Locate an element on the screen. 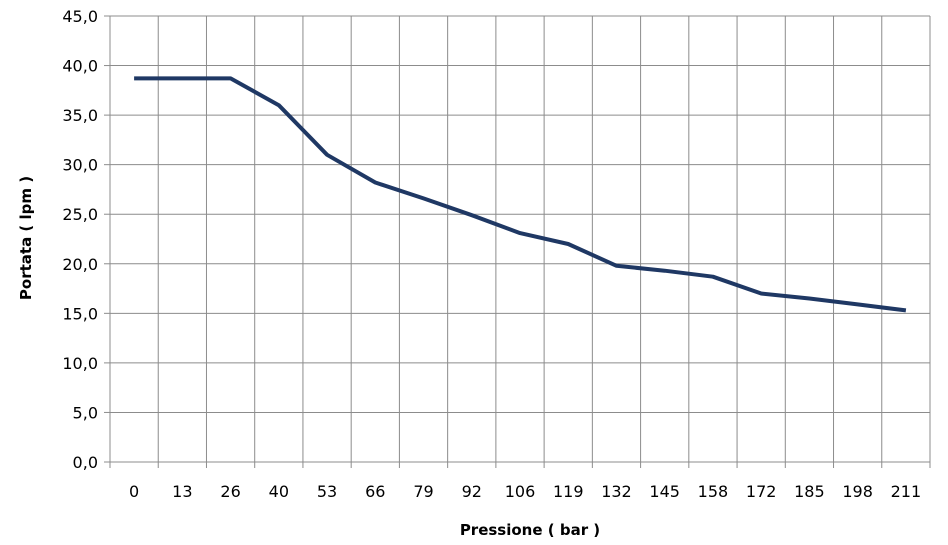 This screenshot has width=948, height=545. x-tick-label: 198 is located at coordinates (857, 491).